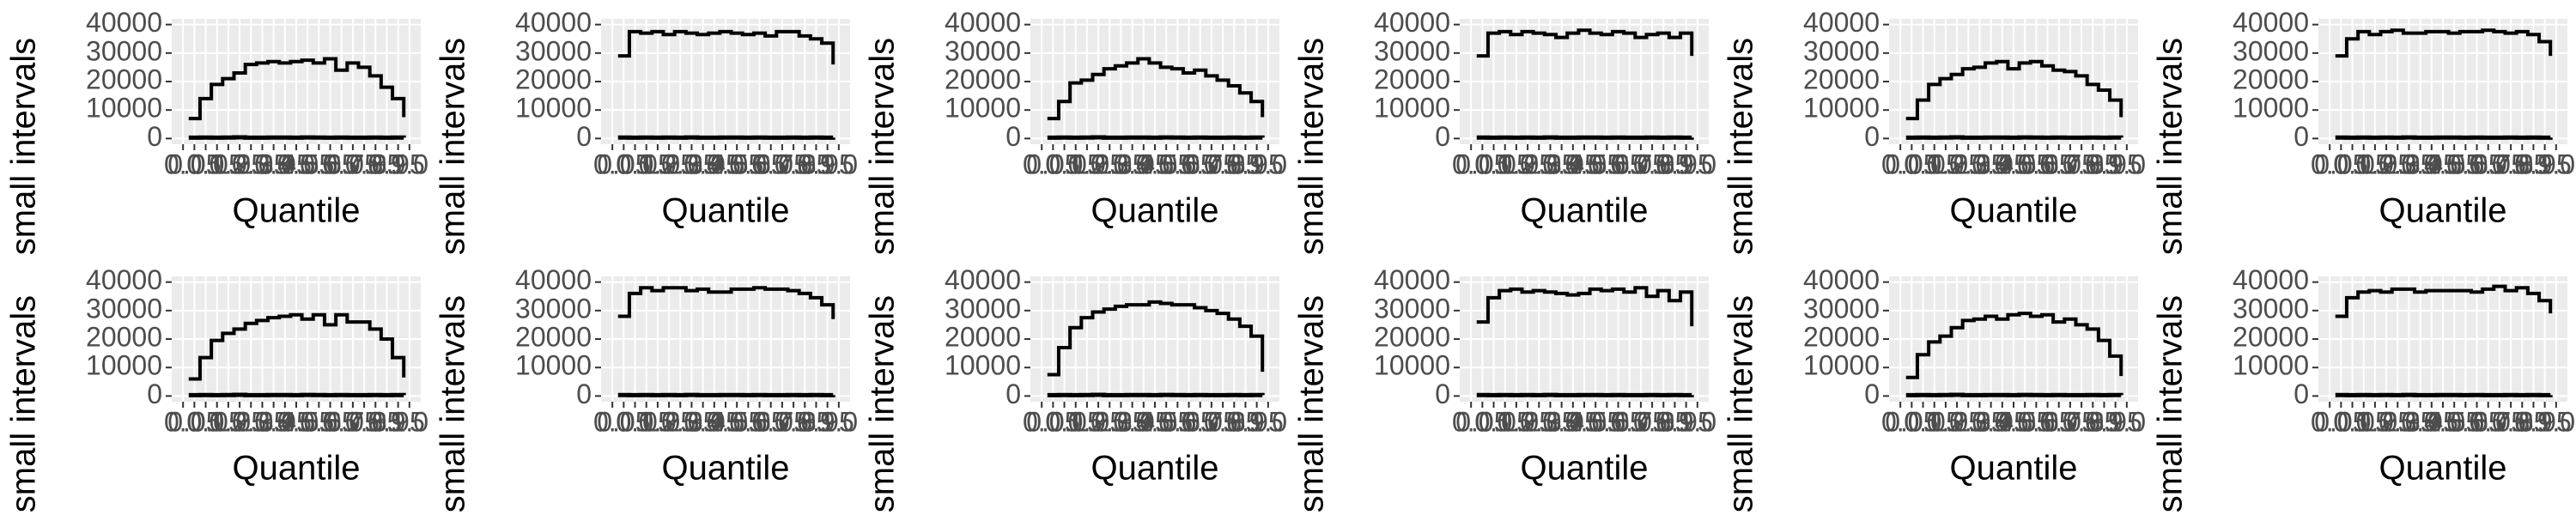 The image size is (2576, 515). I want to click on x-tick-label: 0.85, so click(1234, 163).